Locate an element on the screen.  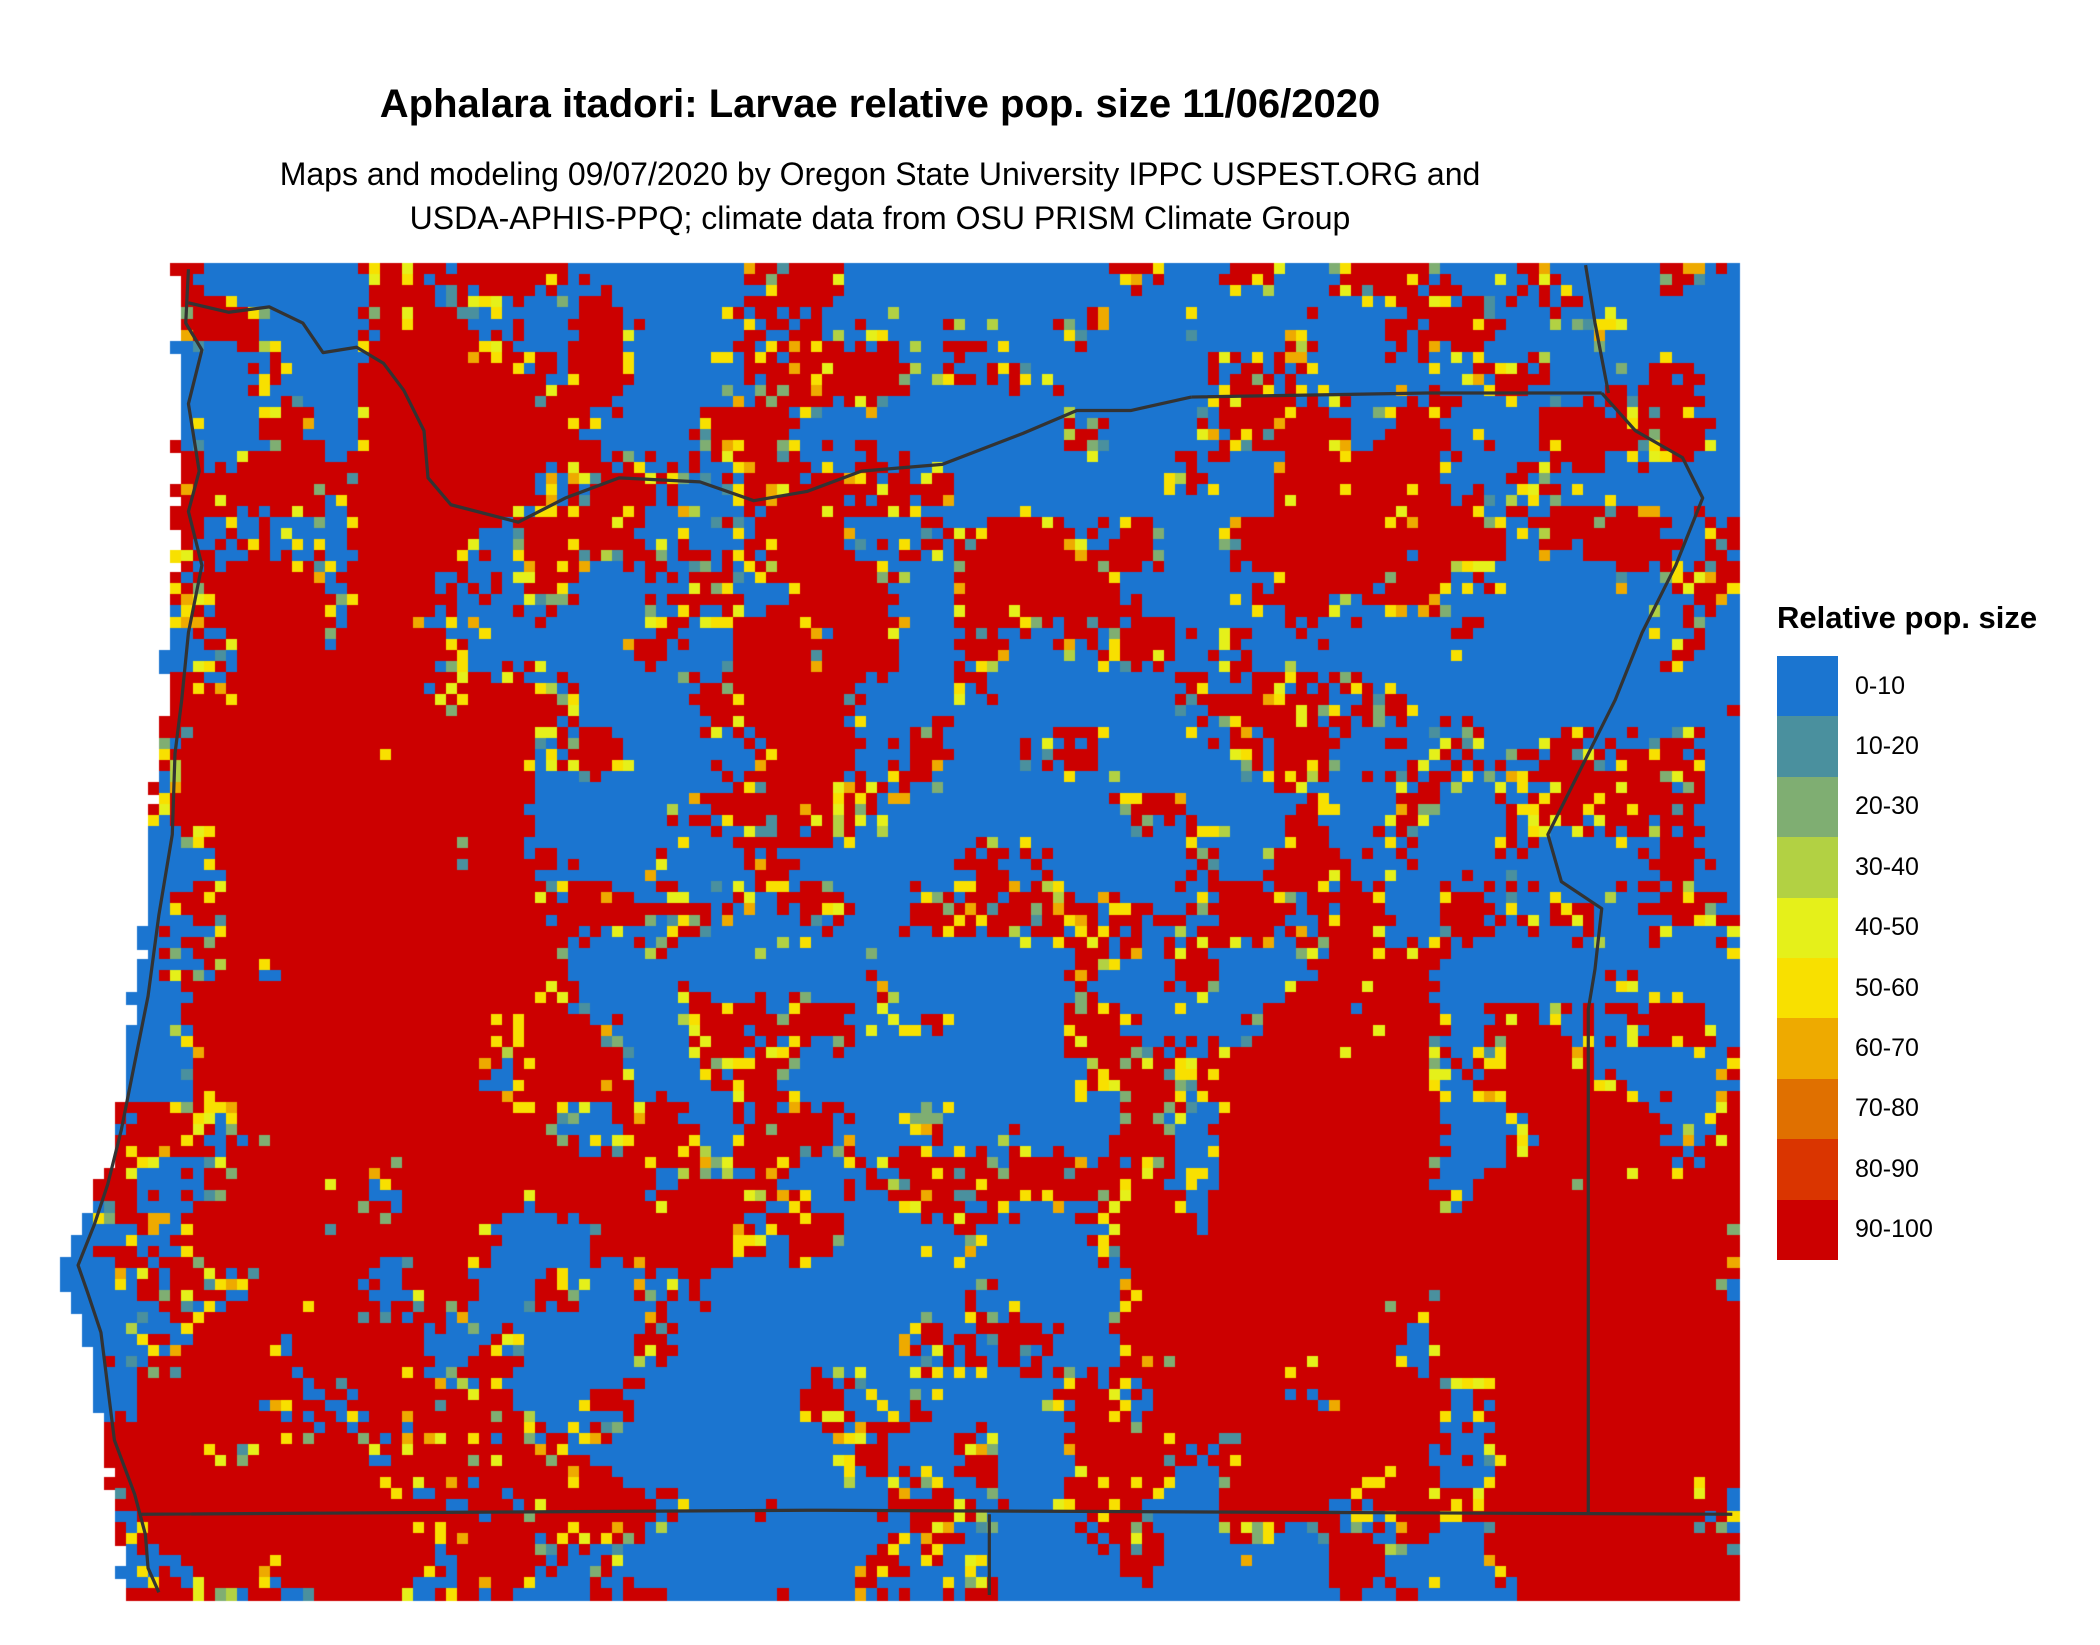
legend-item: 50-60 is located at coordinates (1907, 988).